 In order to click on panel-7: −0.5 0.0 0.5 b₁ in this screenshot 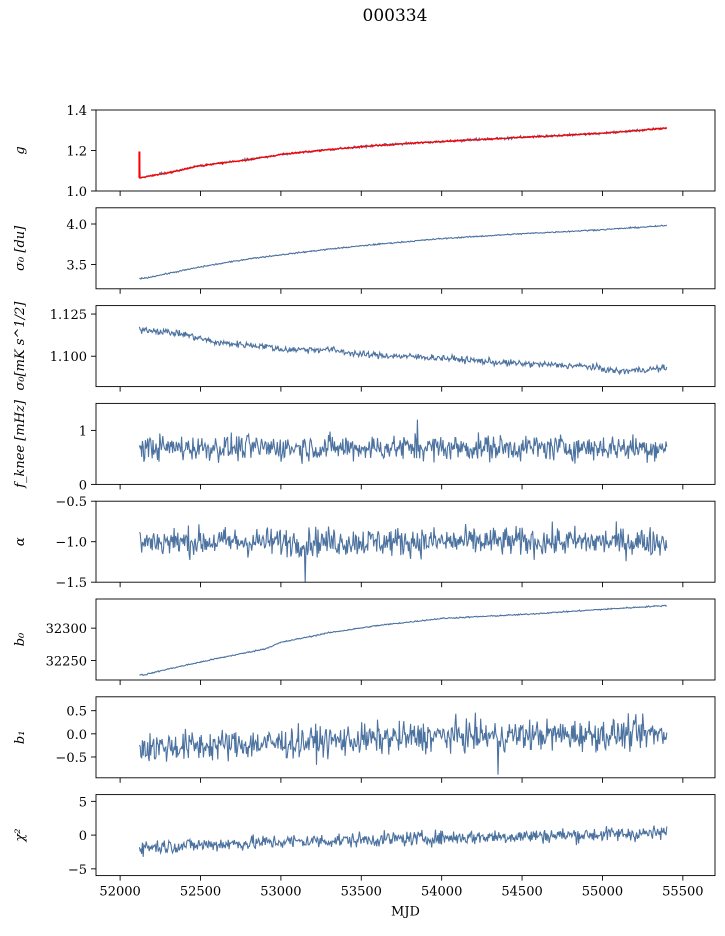, I will do `click(364, 739)`.